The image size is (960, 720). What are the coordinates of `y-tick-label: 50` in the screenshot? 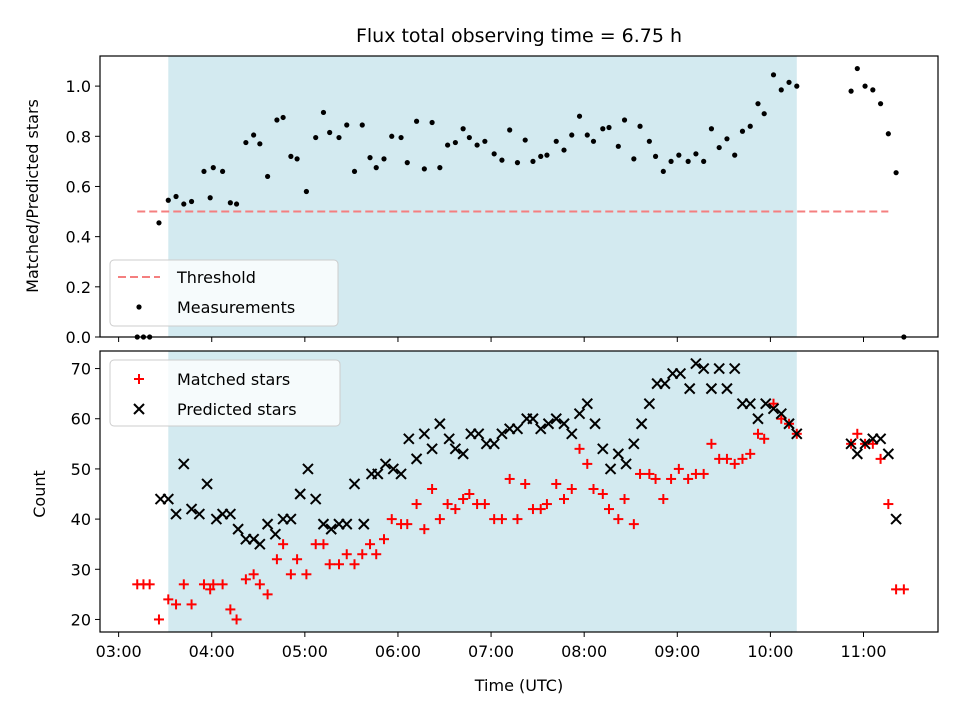 It's located at (81, 469).